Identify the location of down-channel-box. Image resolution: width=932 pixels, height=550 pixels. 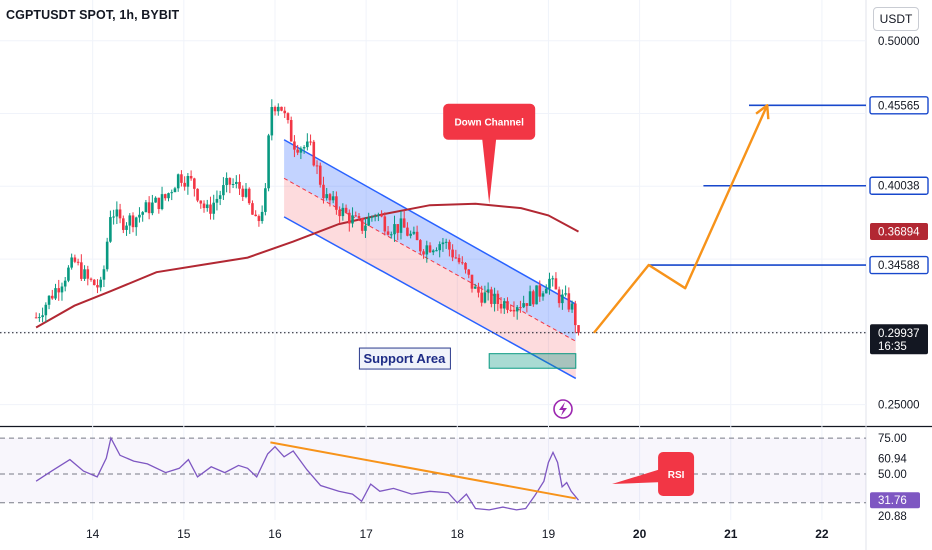
(489, 121).